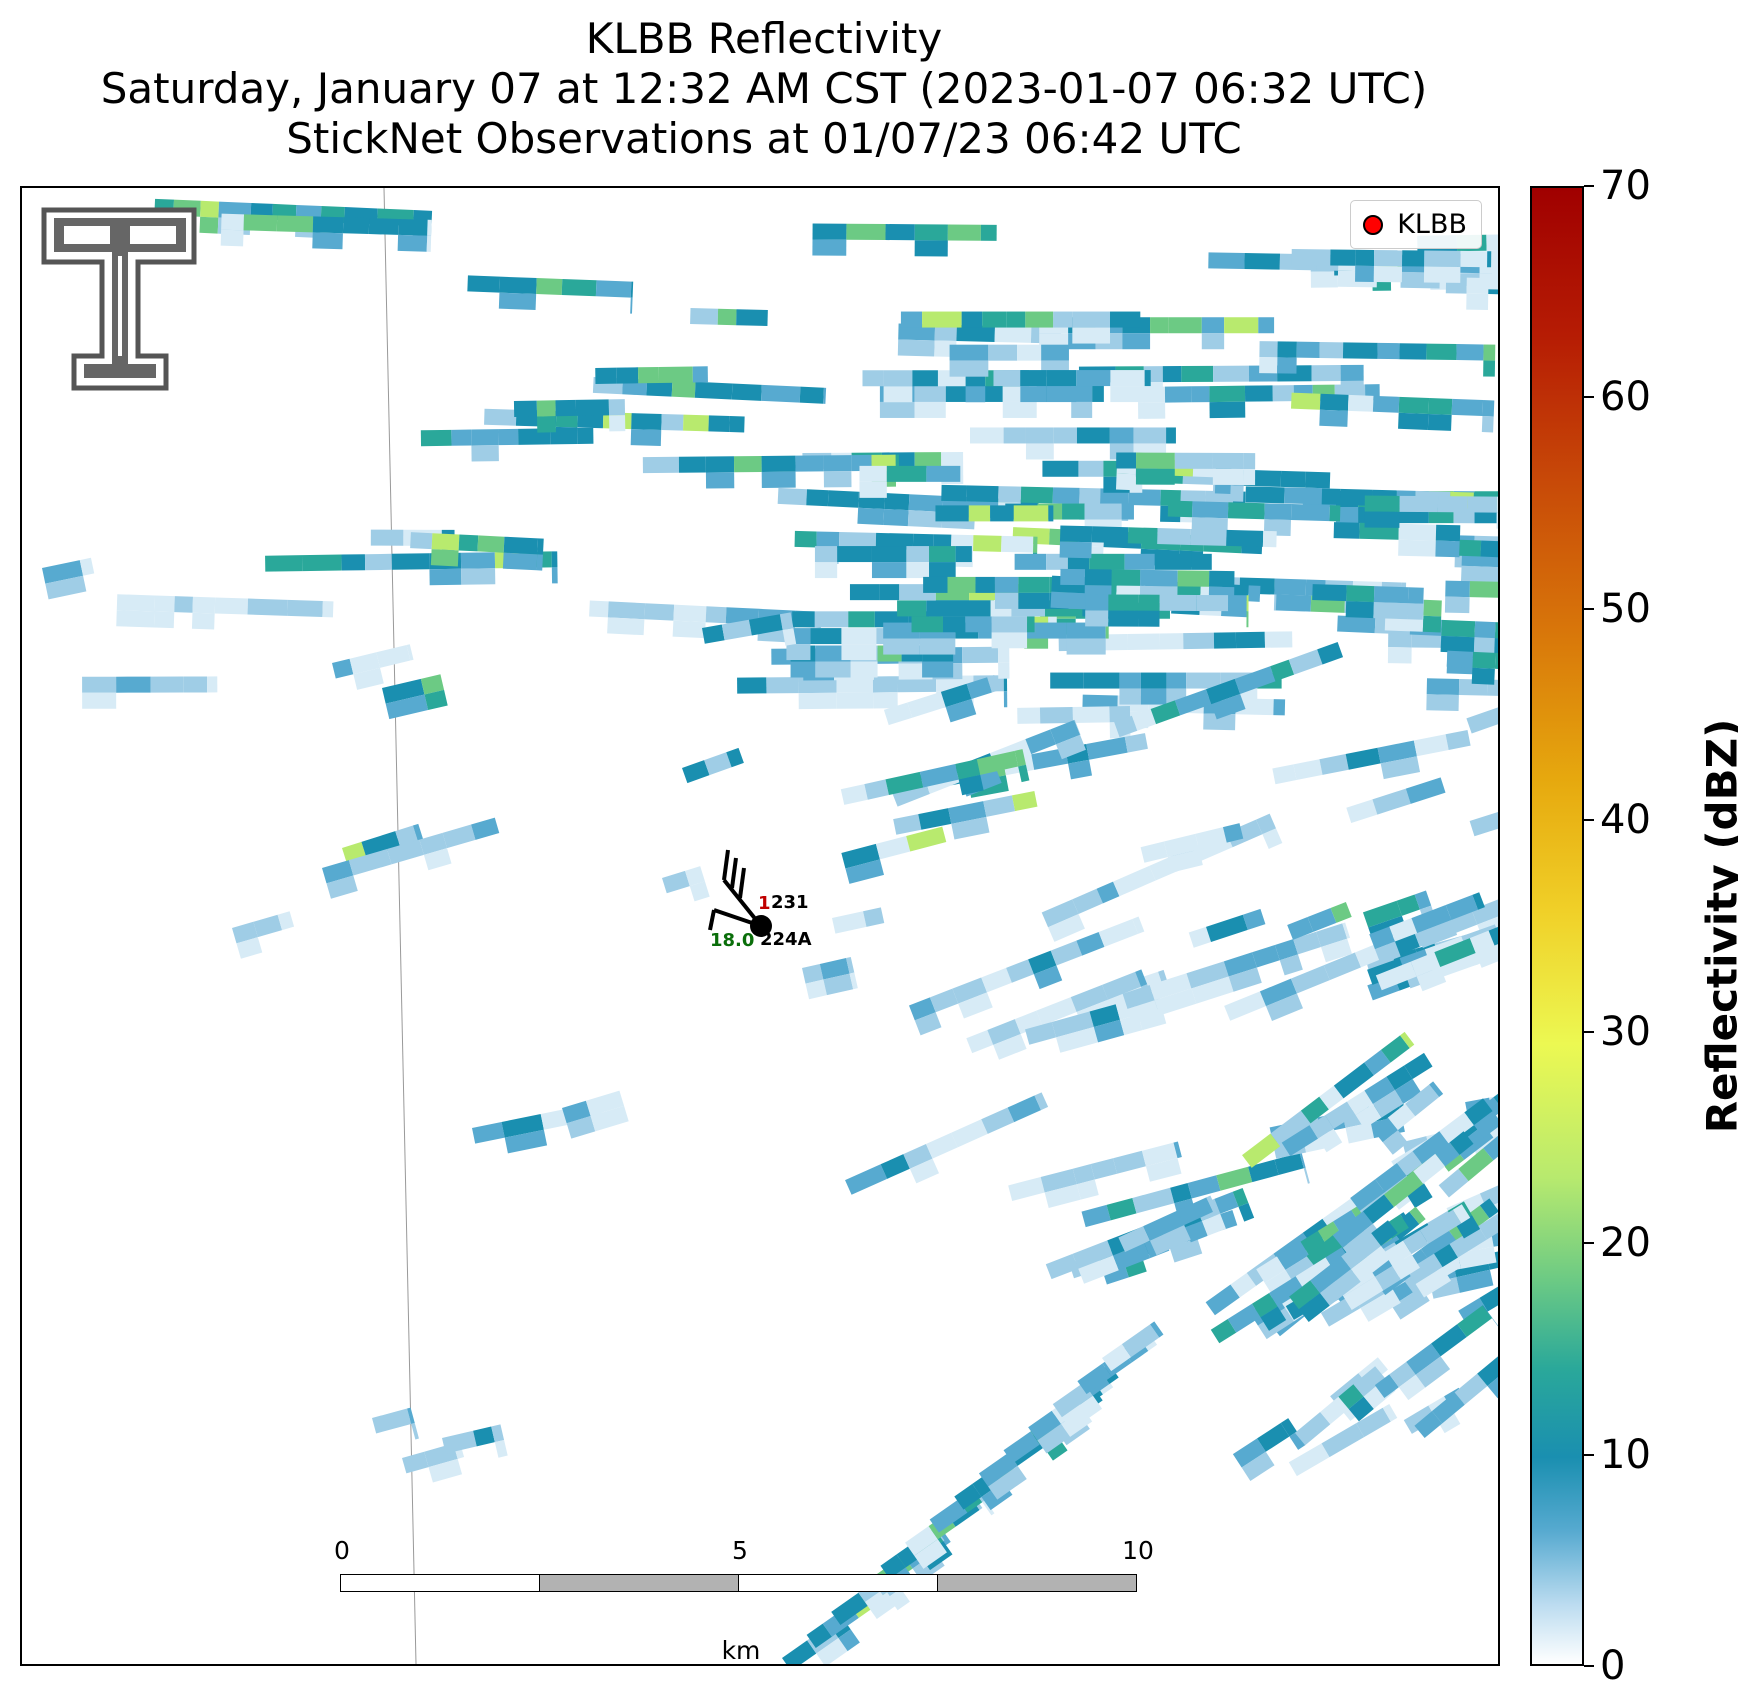  I want to click on station-id-231: 231, so click(790, 902).